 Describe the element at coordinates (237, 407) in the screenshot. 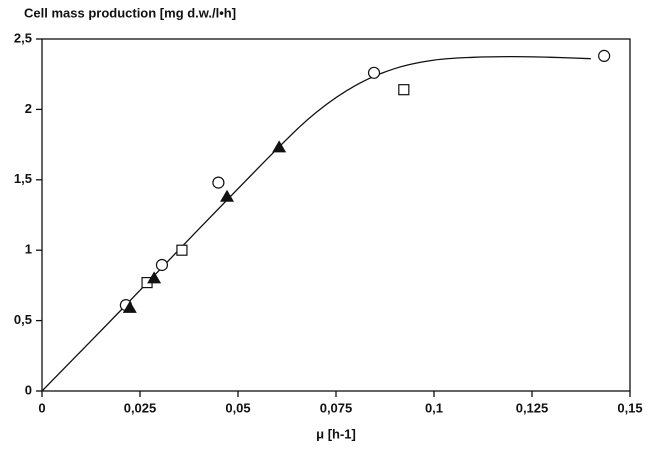

I see `x-tick-label: 0,05` at that location.